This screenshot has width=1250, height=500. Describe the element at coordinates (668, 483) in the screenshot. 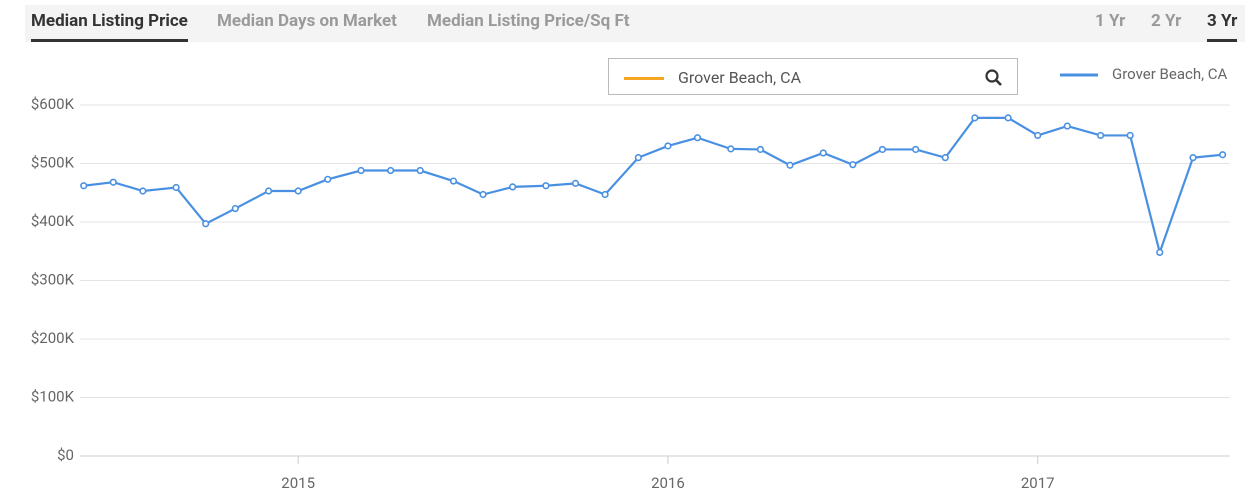

I see `x-tick-label: 2016` at that location.